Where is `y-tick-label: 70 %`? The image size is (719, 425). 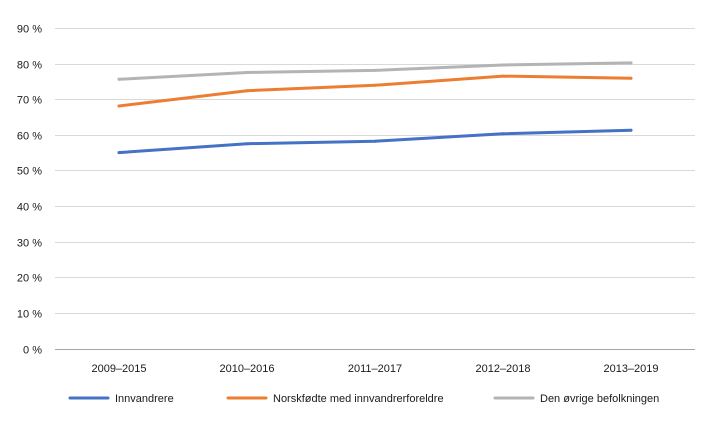 y-tick-label: 70 % is located at coordinates (29, 101).